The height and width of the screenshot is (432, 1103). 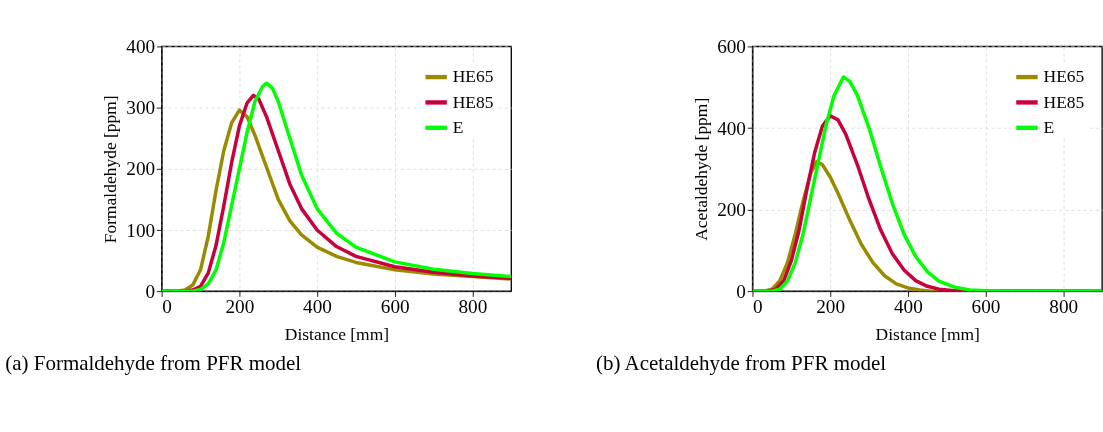 What do you see at coordinates (109, 169) in the screenshot?
I see `y-axis-title: Formaldehyde [ppm]` at bounding box center [109, 169].